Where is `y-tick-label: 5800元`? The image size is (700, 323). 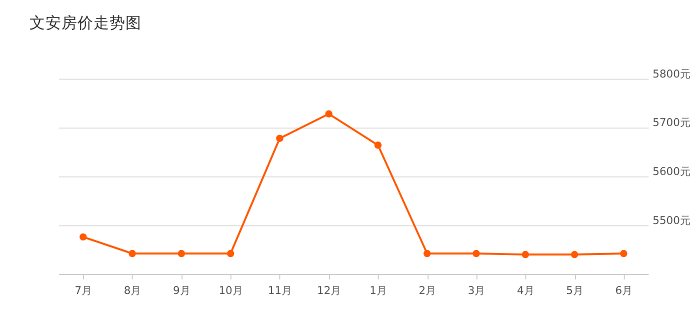 y-tick-label: 5800元 is located at coordinates (671, 73).